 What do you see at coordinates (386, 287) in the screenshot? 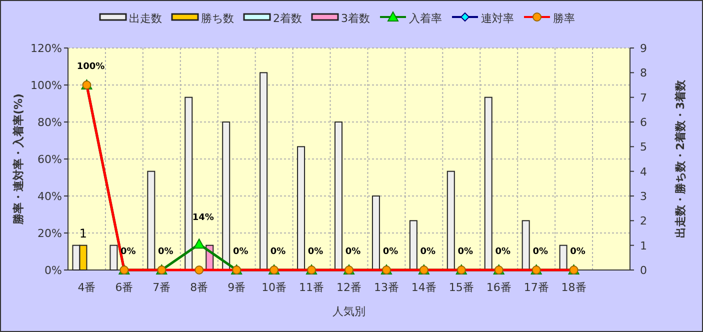
I see `x-tick-label: 13番` at bounding box center [386, 287].